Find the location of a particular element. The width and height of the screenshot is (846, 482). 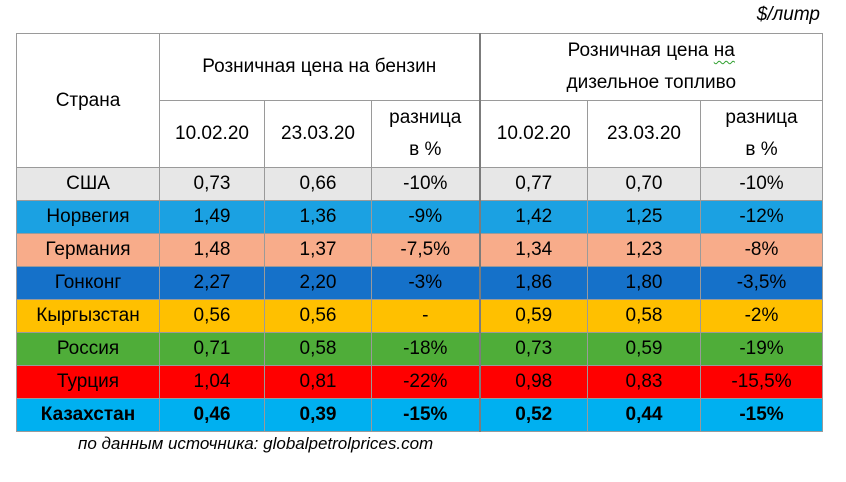

row-russia: Россия 0,71 0,58 -18% 0,73 0,59 -19% is located at coordinates (420, 349).